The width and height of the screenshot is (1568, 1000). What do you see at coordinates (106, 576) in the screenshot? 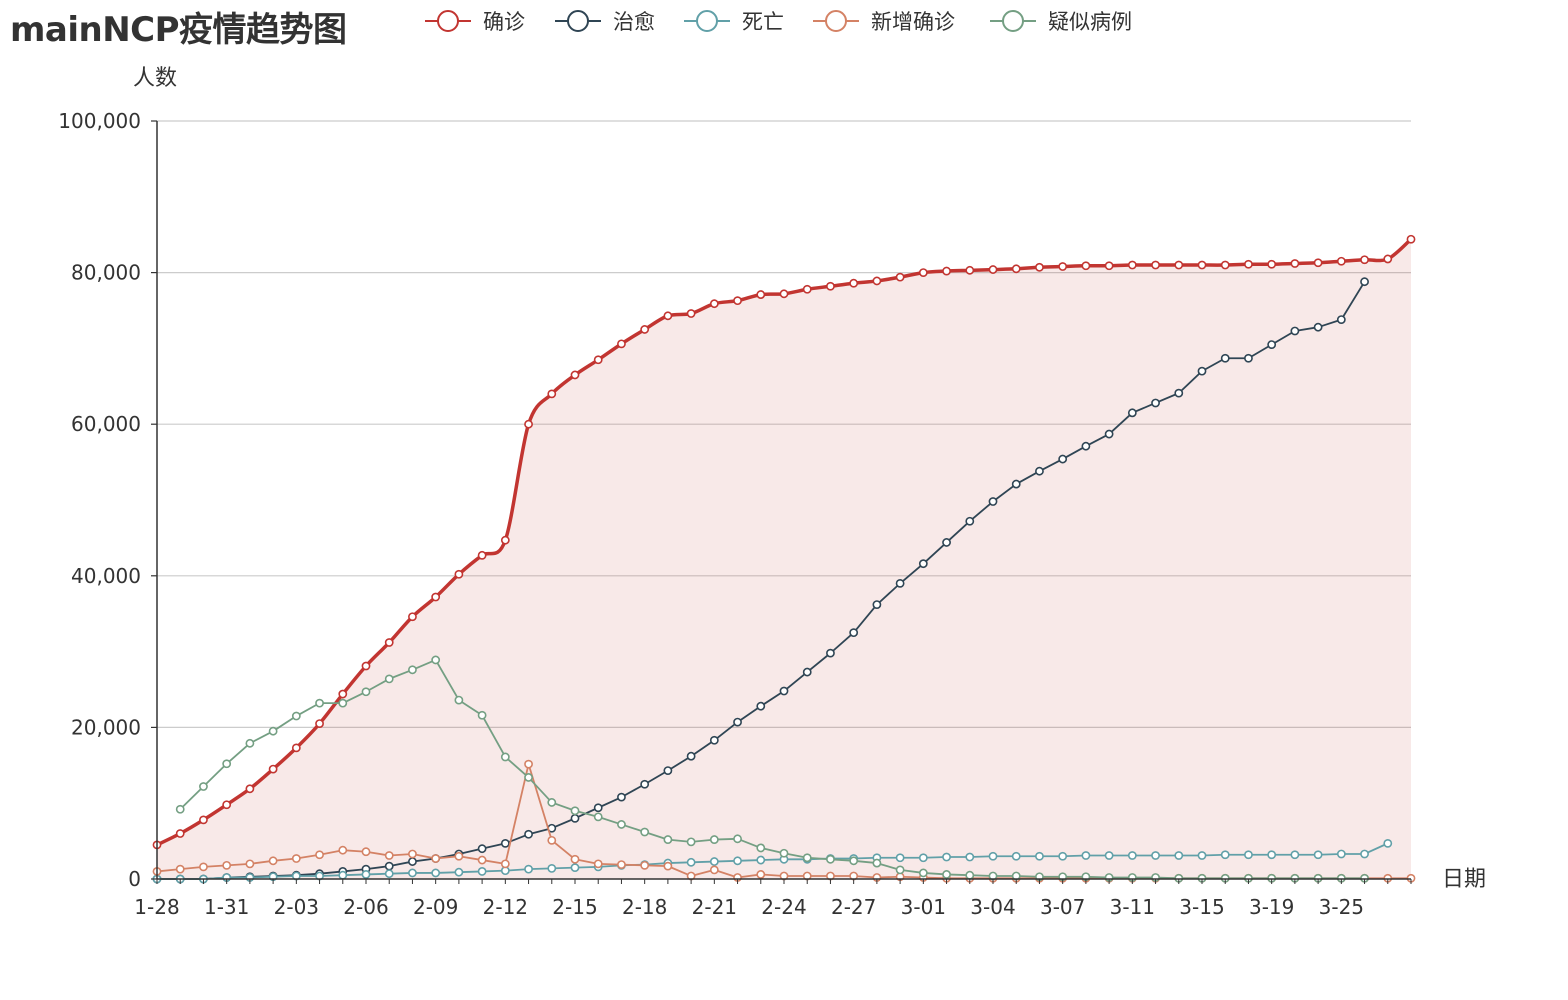
I see `y-tick-label: 40,000` at bounding box center [106, 576].